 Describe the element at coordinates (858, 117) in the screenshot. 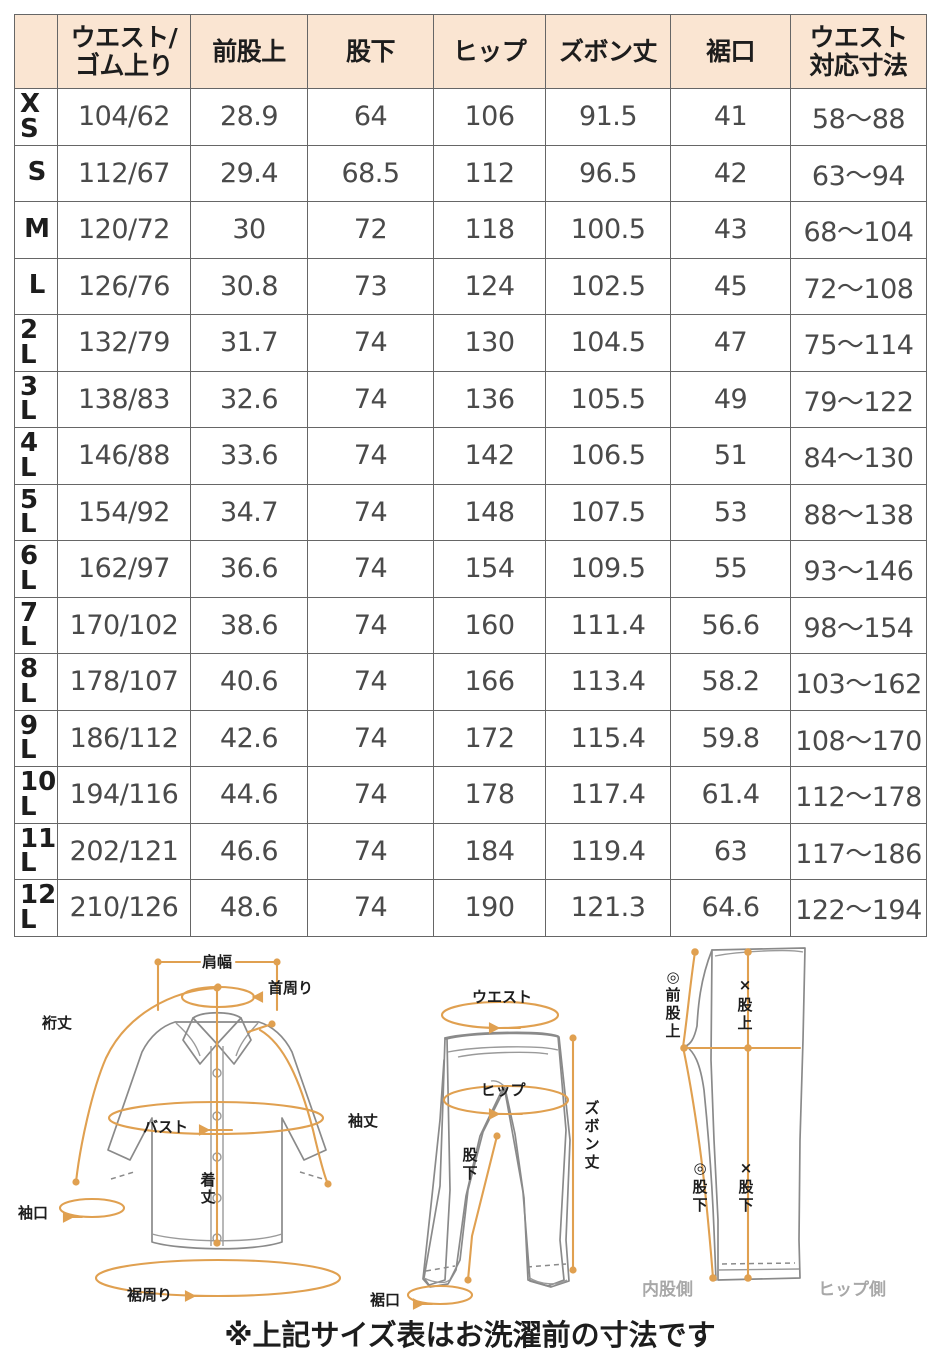

I see `table-cell-waist_taiou: 58〜88` at that location.